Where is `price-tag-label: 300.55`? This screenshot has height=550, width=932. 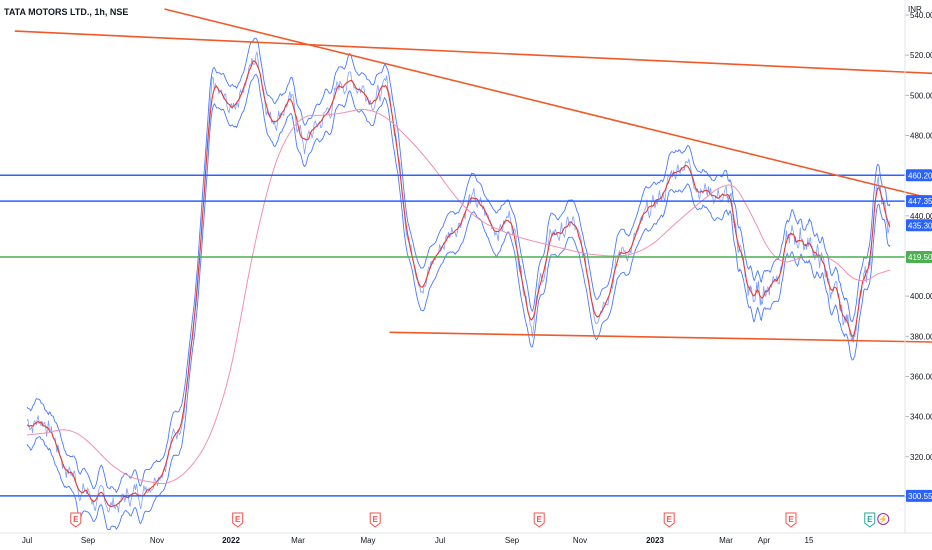 price-tag-label: 300.55 is located at coordinates (920, 496).